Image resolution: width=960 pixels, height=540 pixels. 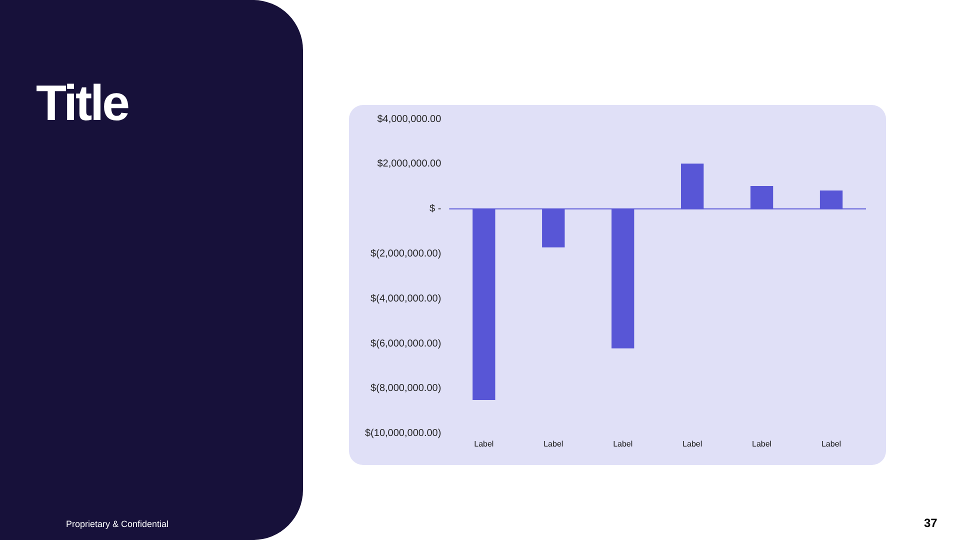 I want to click on chart-title: Title, so click(x=82, y=103).